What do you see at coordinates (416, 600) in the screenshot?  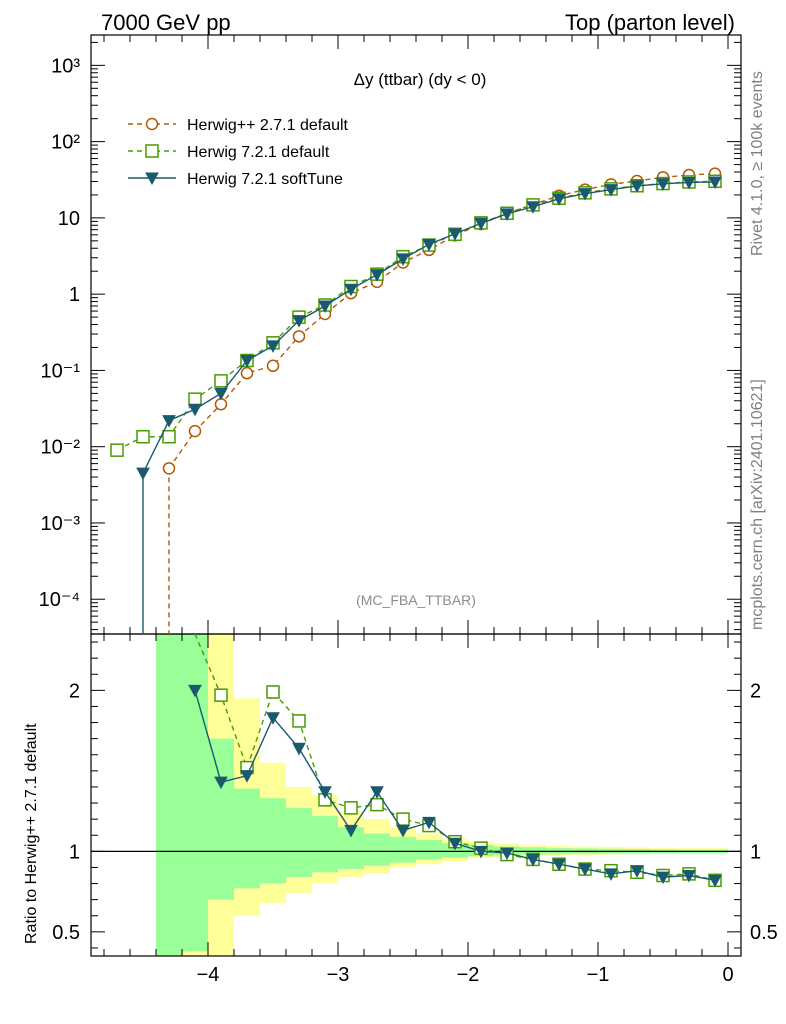 I see `watermark: (MC_FBA_TTBAR)` at bounding box center [416, 600].